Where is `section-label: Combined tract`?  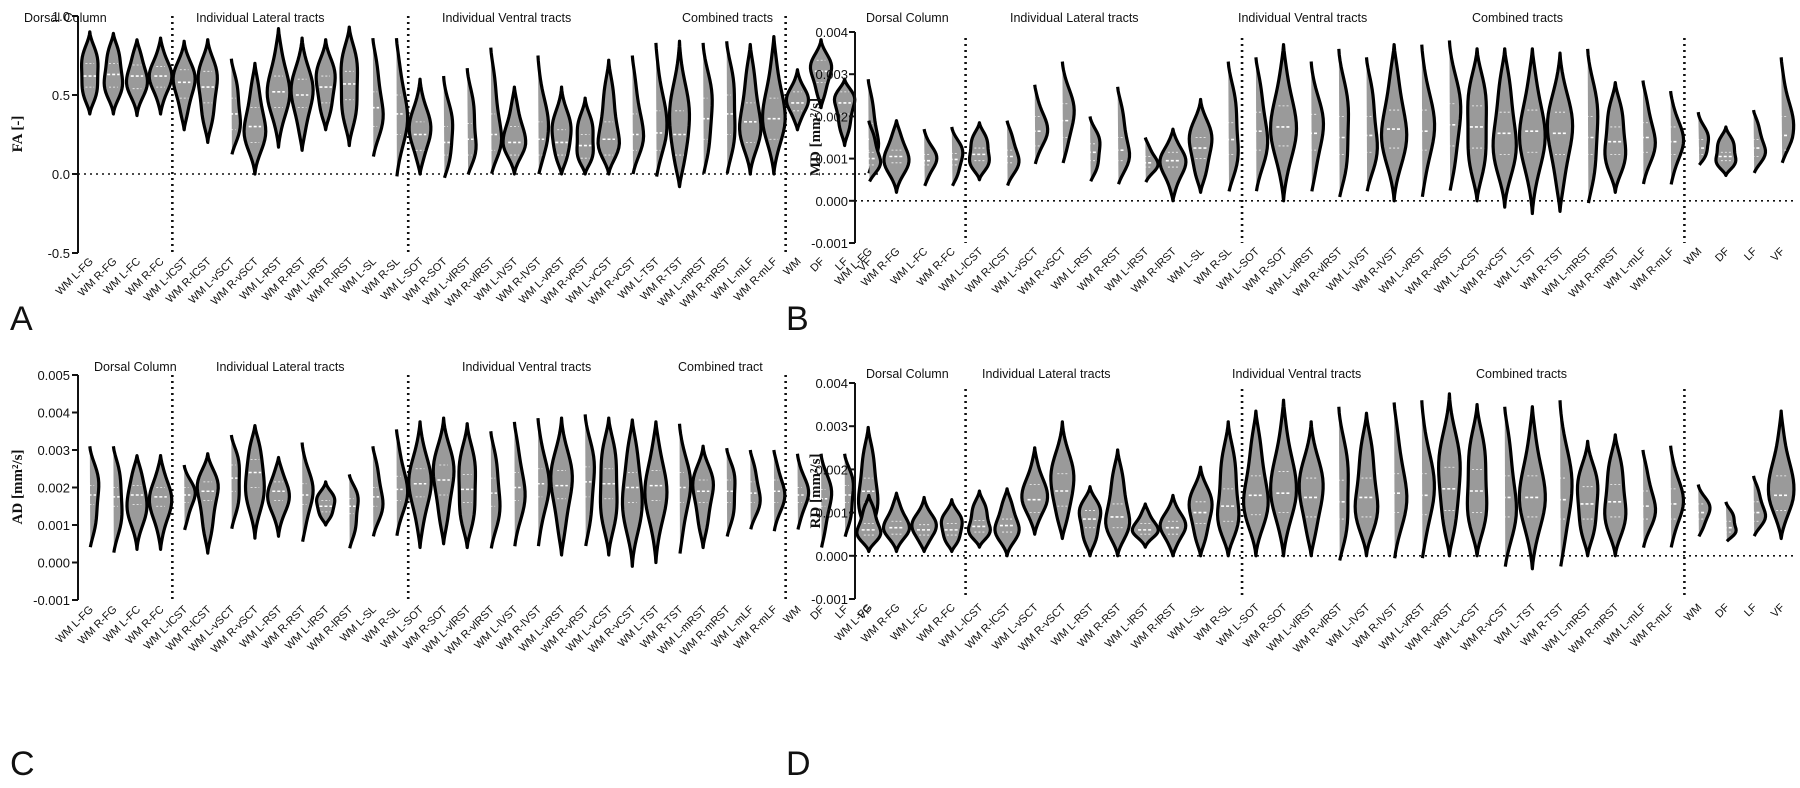 section-label: Combined tract is located at coordinates (720, 367).